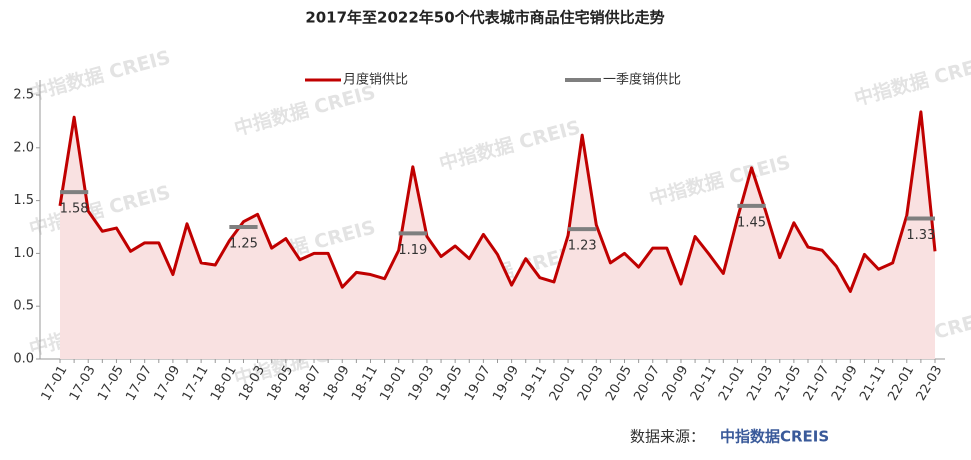 Image resolution: width=971 pixels, height=460 pixels. What do you see at coordinates (74, 209) in the screenshot?
I see `data-label: 1.58` at bounding box center [74, 209].